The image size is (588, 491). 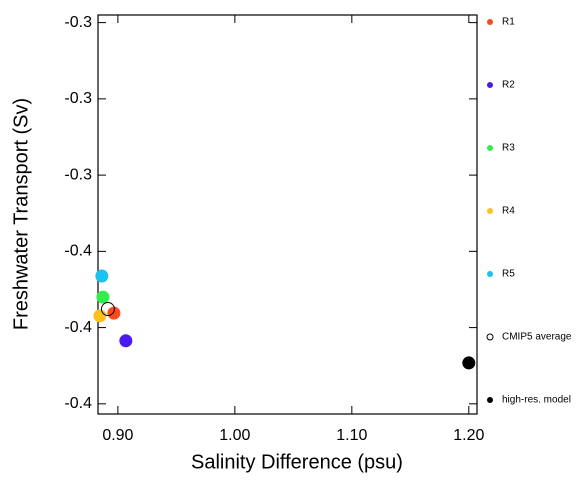 What do you see at coordinates (508, 85) in the screenshot?
I see `legend-label: R2` at bounding box center [508, 85].